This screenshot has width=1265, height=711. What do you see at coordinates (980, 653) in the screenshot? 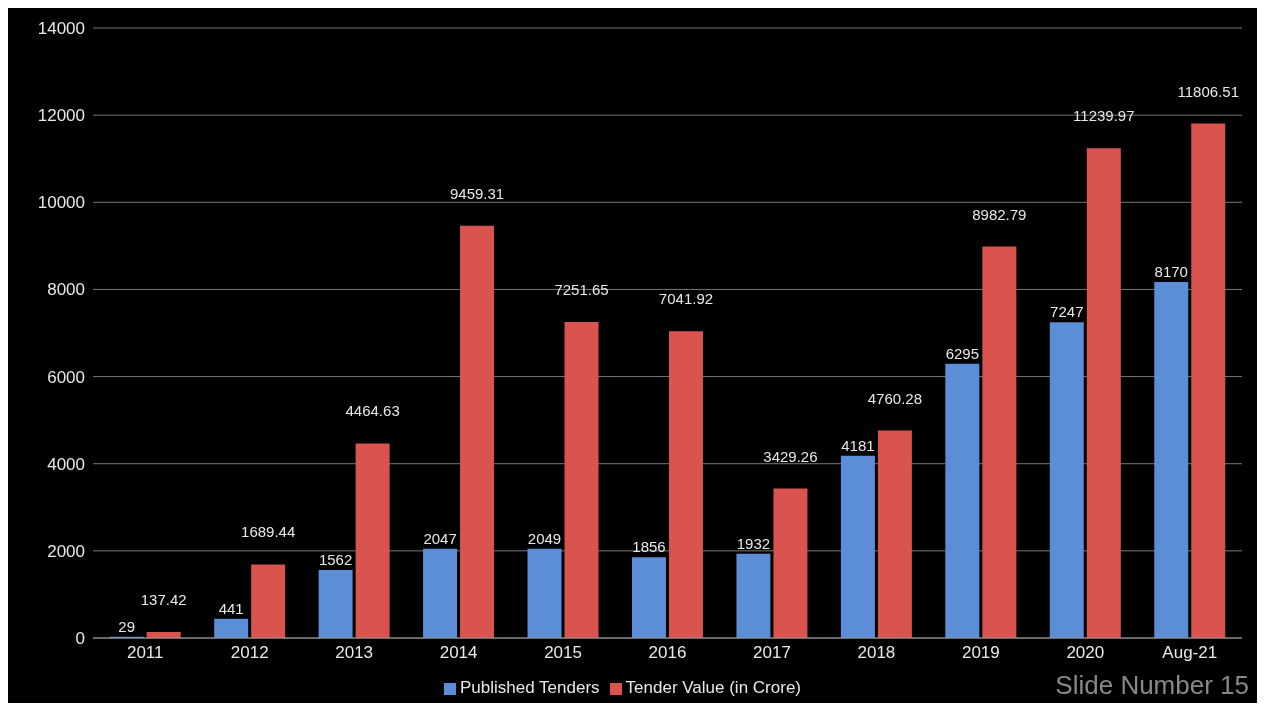
I see `x-tick-label: 2019` at bounding box center [980, 653].